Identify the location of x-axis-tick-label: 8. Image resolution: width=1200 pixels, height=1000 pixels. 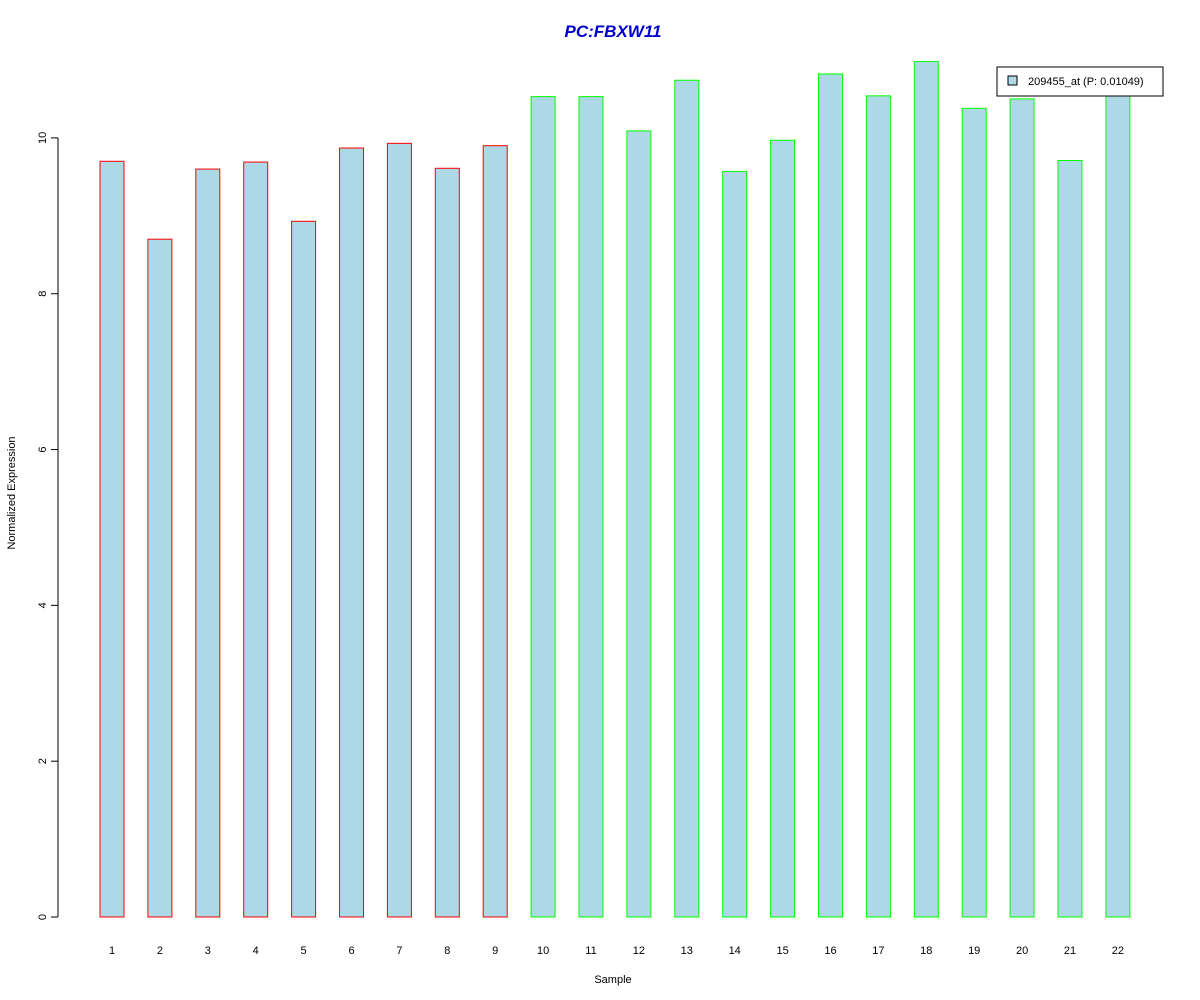
(447, 951).